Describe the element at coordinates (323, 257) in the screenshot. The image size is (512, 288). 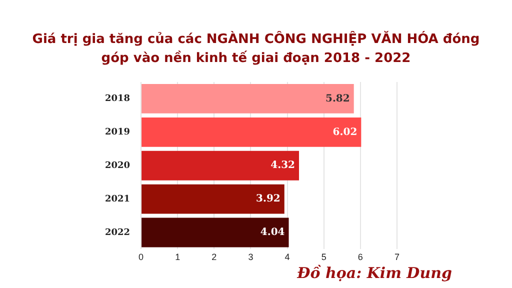
I see `x-tick-label: 5` at that location.